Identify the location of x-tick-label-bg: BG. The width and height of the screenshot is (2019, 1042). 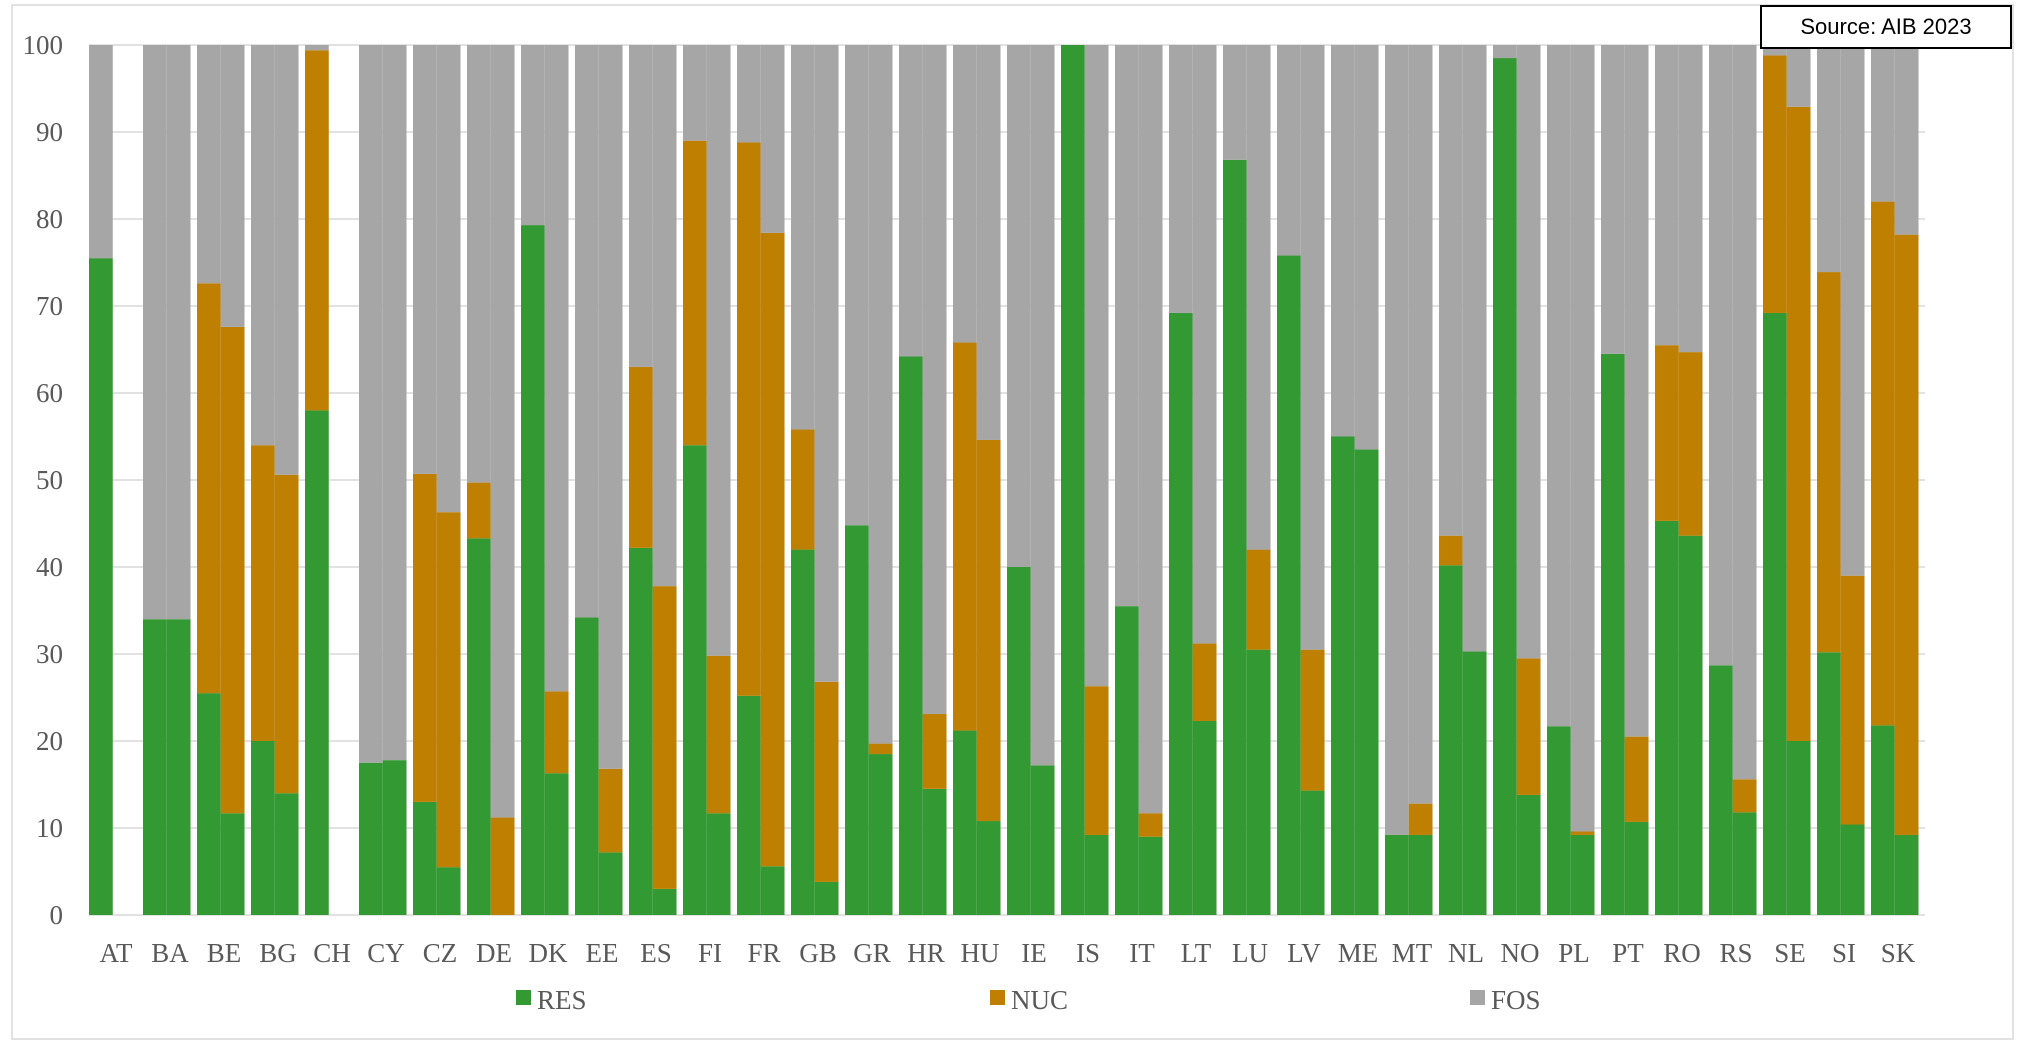
(278, 953).